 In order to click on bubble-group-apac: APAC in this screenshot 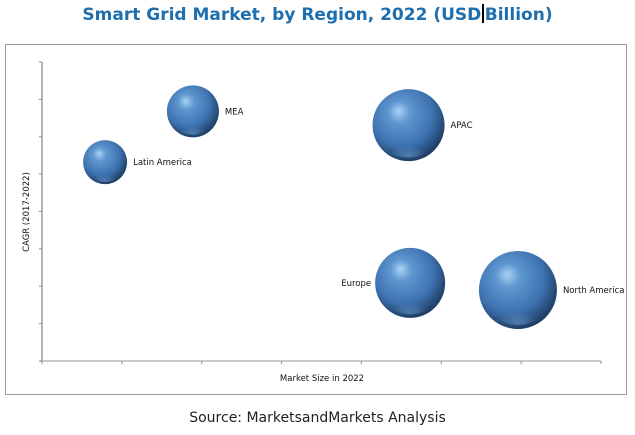, I will do `click(422, 125)`.